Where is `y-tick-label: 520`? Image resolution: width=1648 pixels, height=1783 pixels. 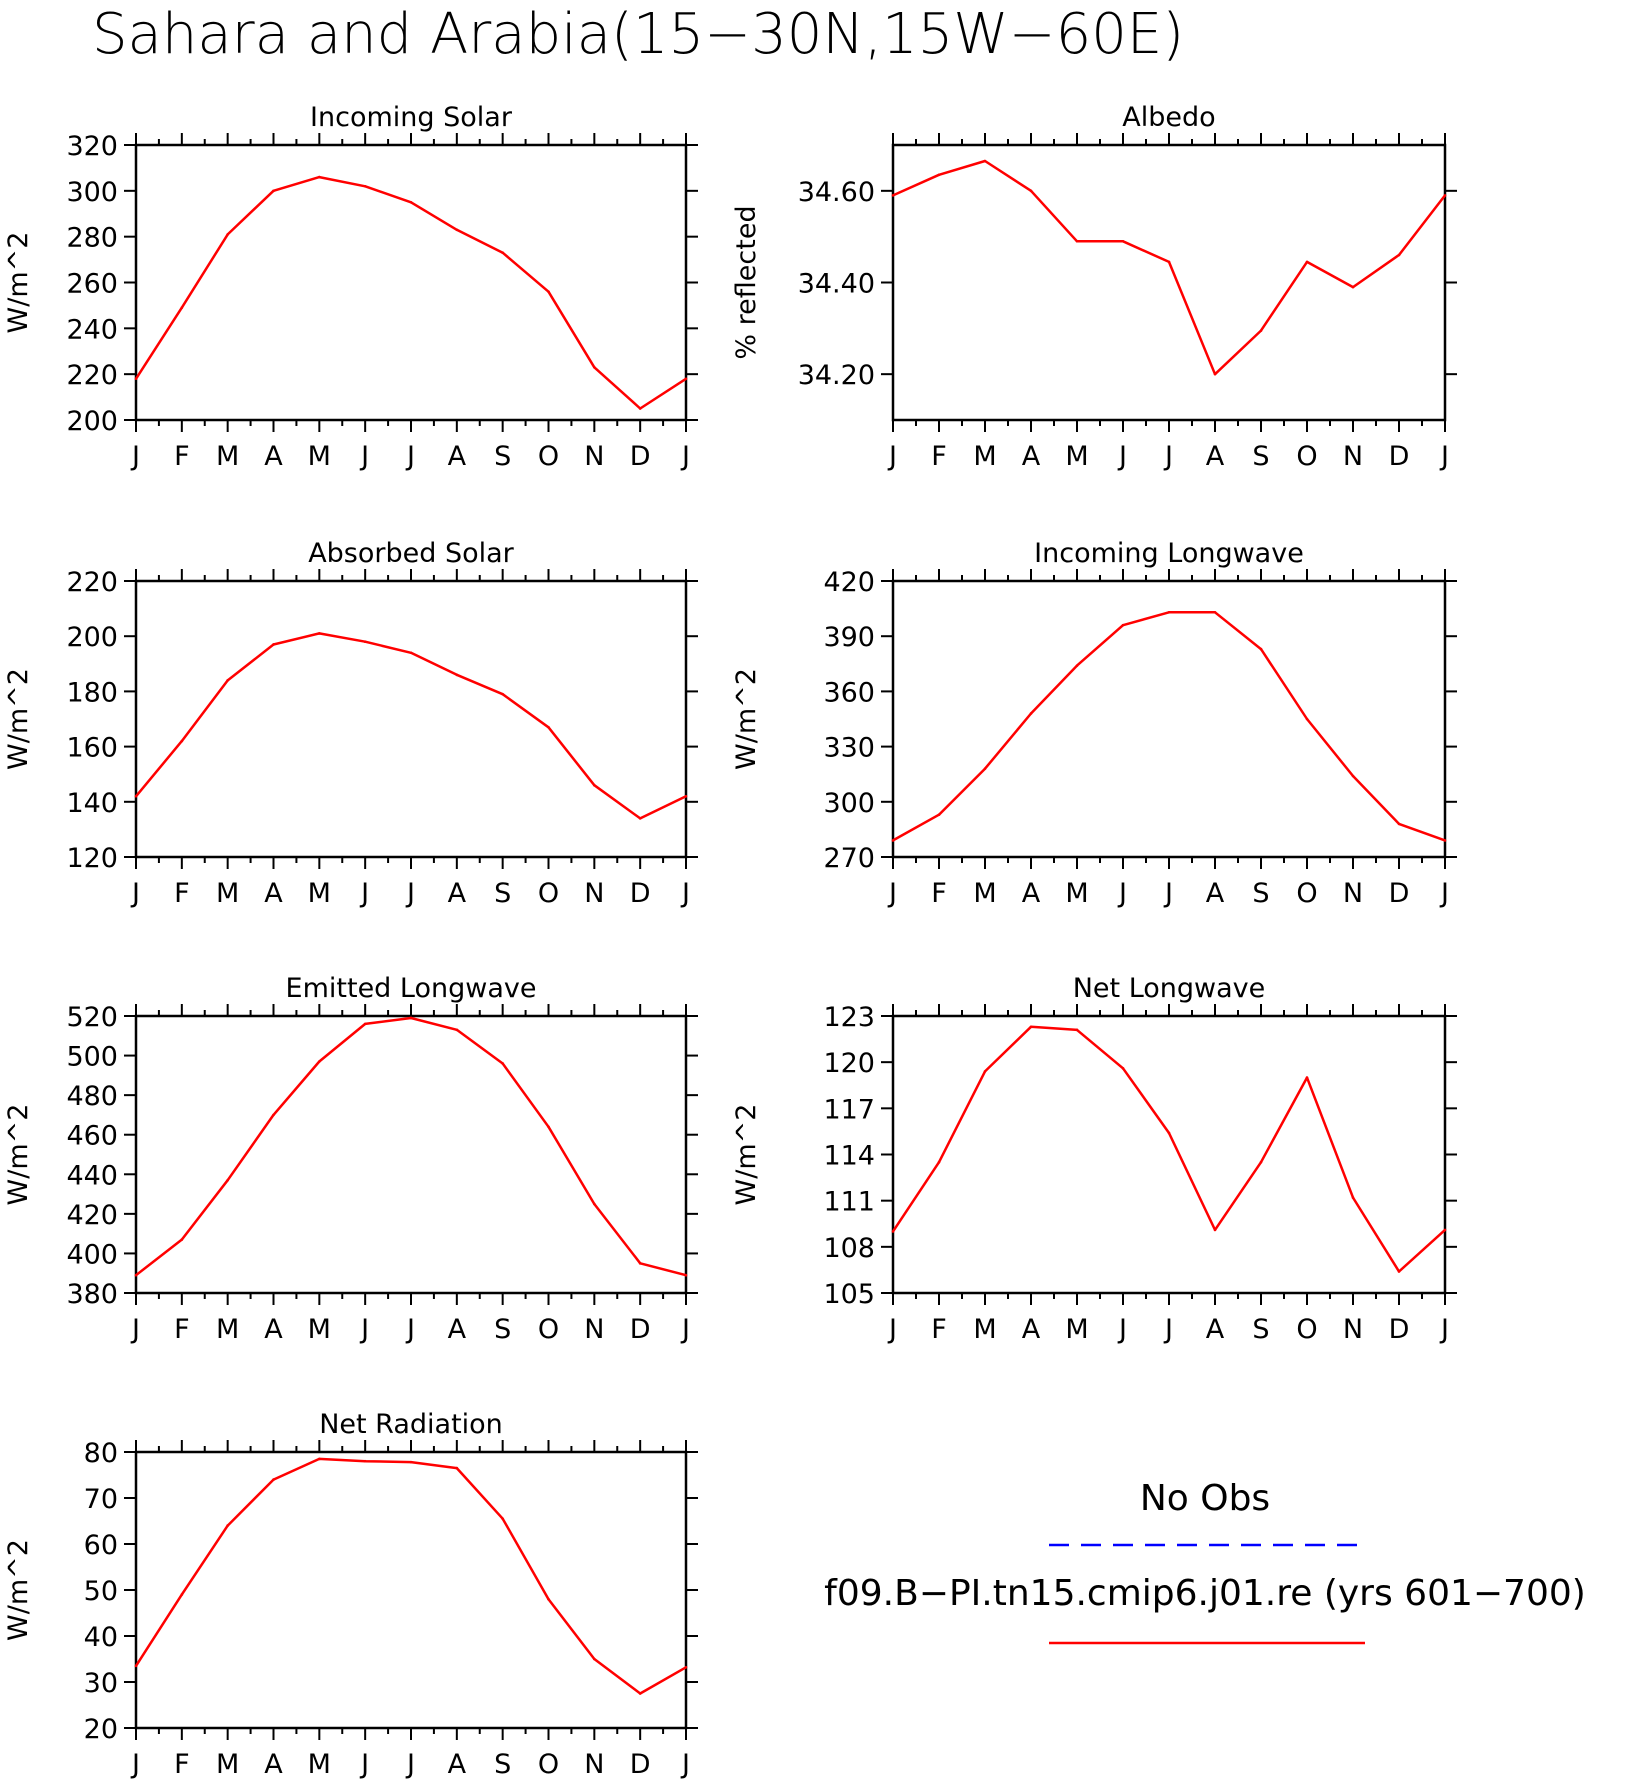 y-tick-label: 520 is located at coordinates (92, 1017).